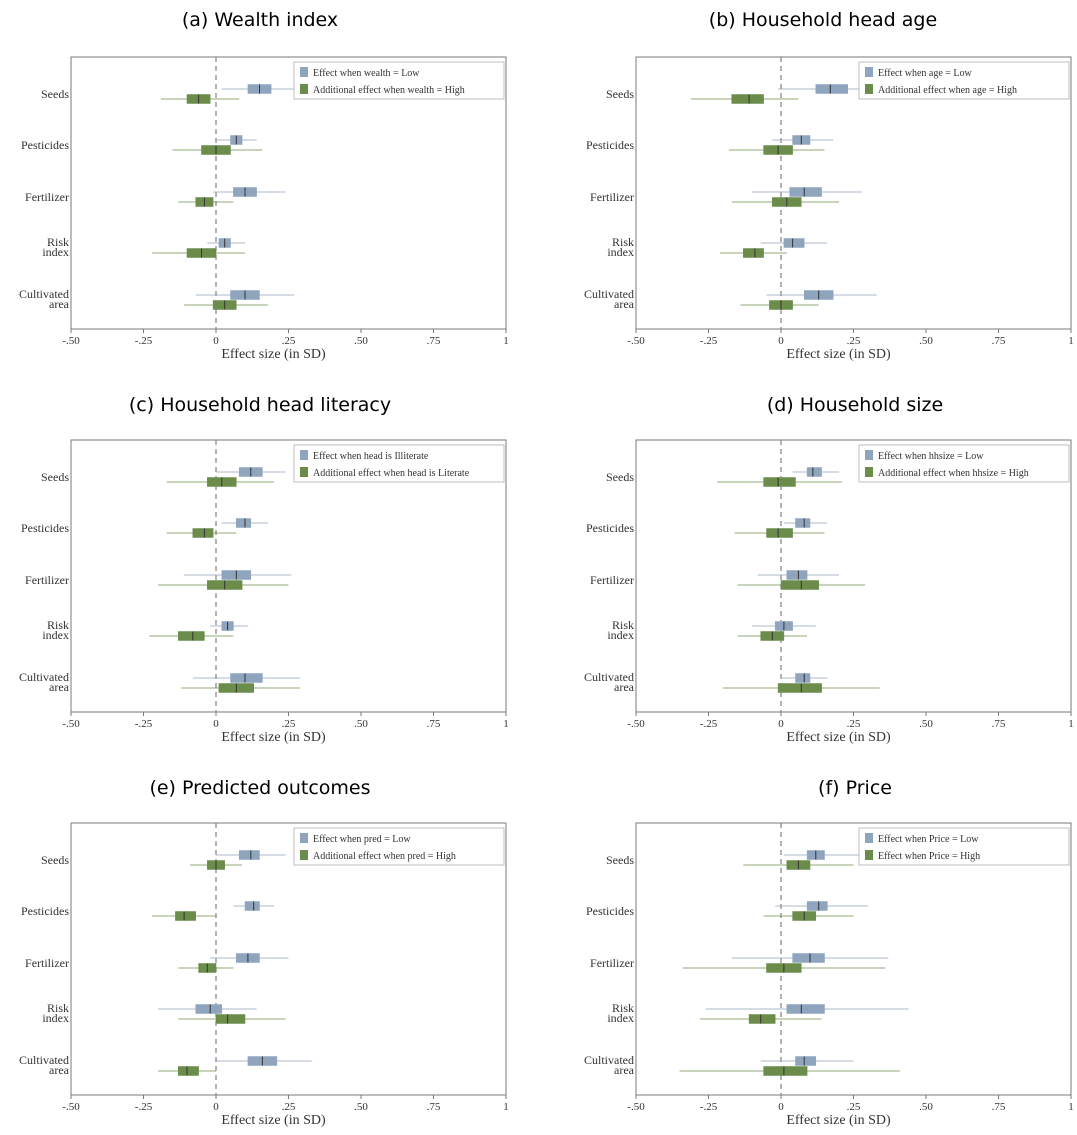 The image size is (1077, 1135). Describe the element at coordinates (928, 839) in the screenshot. I see `legend-entry: Effect when Price = Low` at that location.